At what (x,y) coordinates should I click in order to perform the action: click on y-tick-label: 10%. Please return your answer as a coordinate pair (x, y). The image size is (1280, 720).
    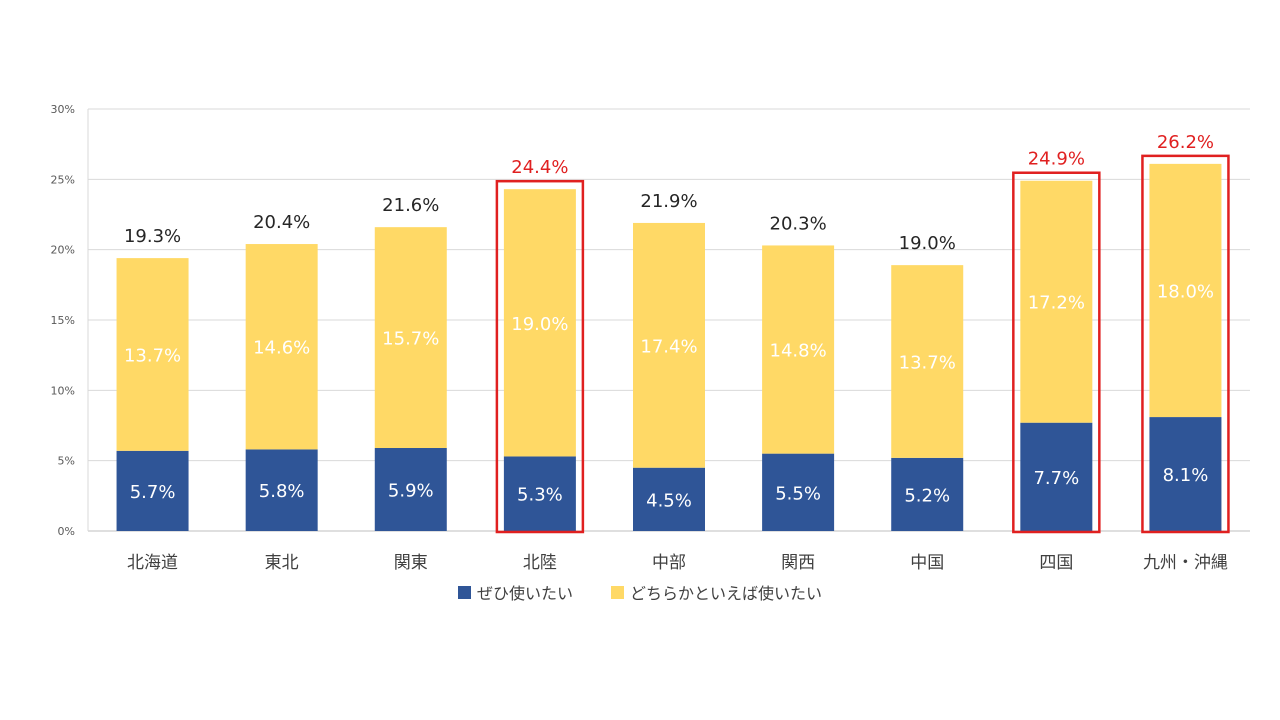
    Looking at the image, I should click on (63, 390).